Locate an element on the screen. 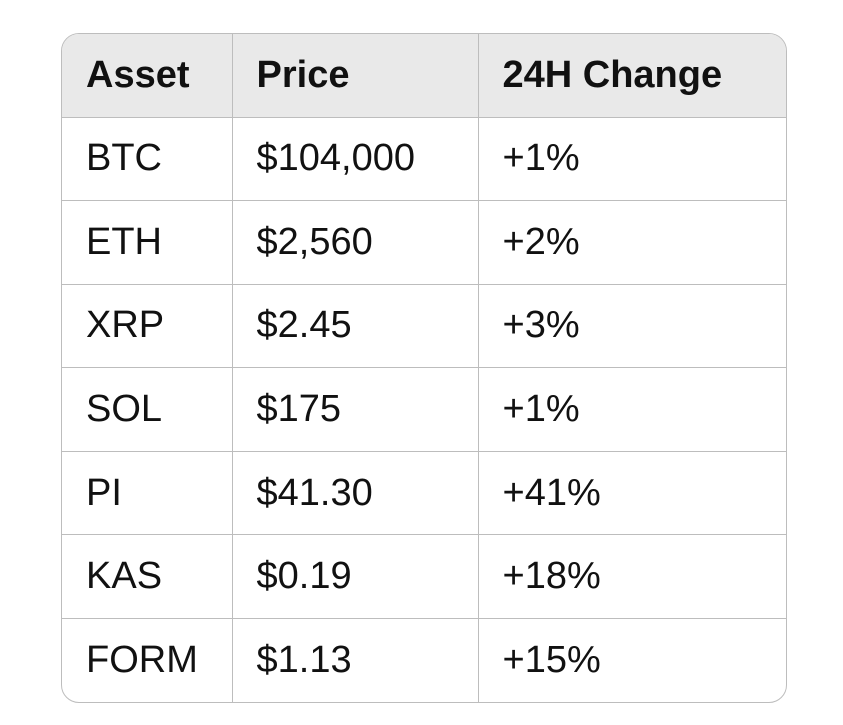 The width and height of the screenshot is (843, 725). table-cell: +3% is located at coordinates (631, 326).